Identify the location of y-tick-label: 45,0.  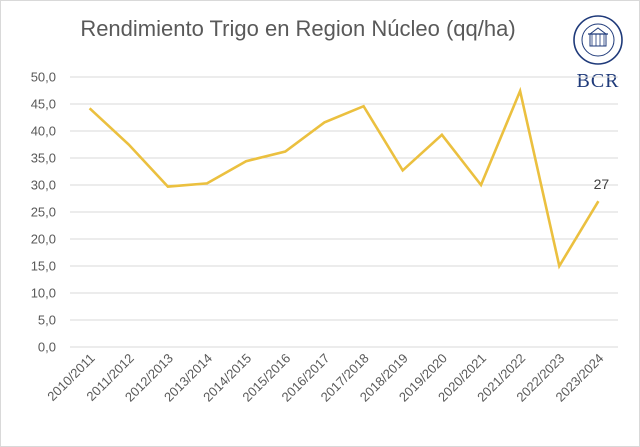
(43, 104).